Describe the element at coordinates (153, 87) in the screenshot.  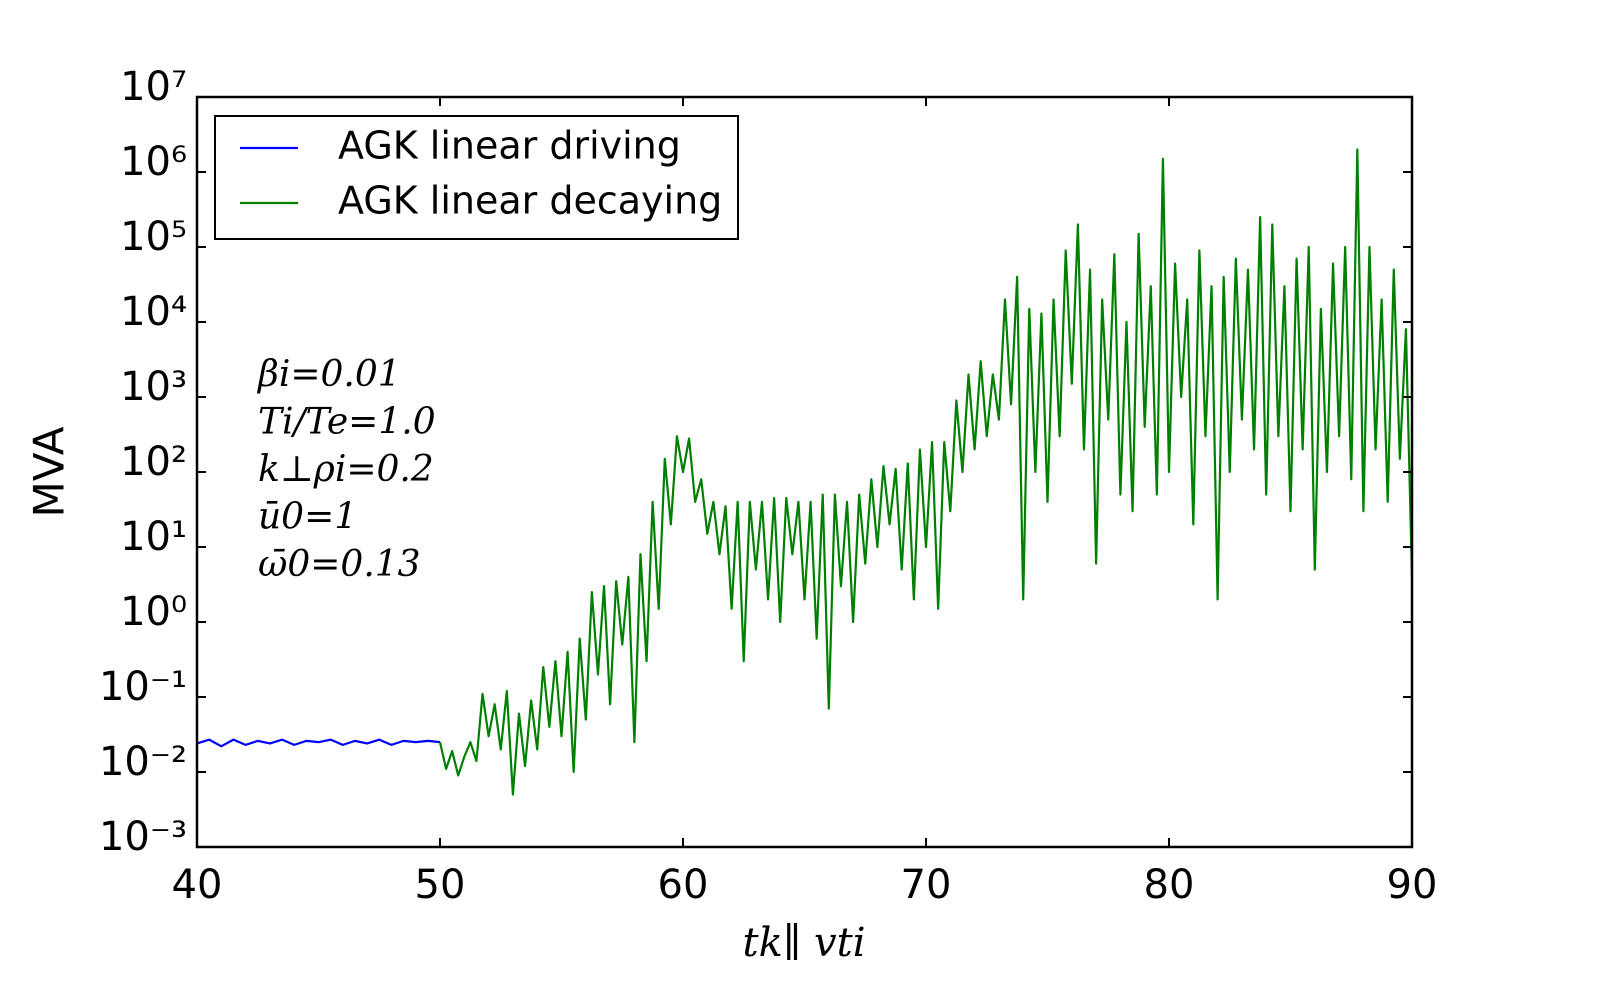
I see `y-tick-label: 10⁷` at that location.